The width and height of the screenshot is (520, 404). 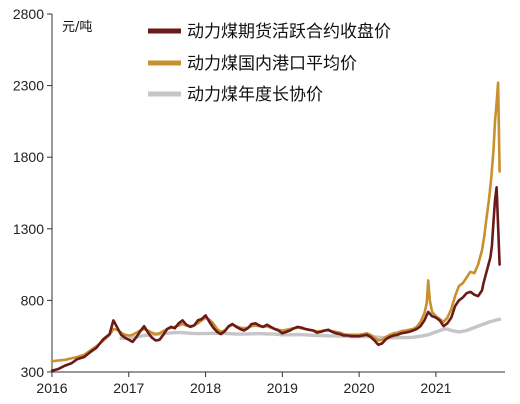 What do you see at coordinates (28, 229) in the screenshot?
I see `y-tick-label: 1300` at bounding box center [28, 229].